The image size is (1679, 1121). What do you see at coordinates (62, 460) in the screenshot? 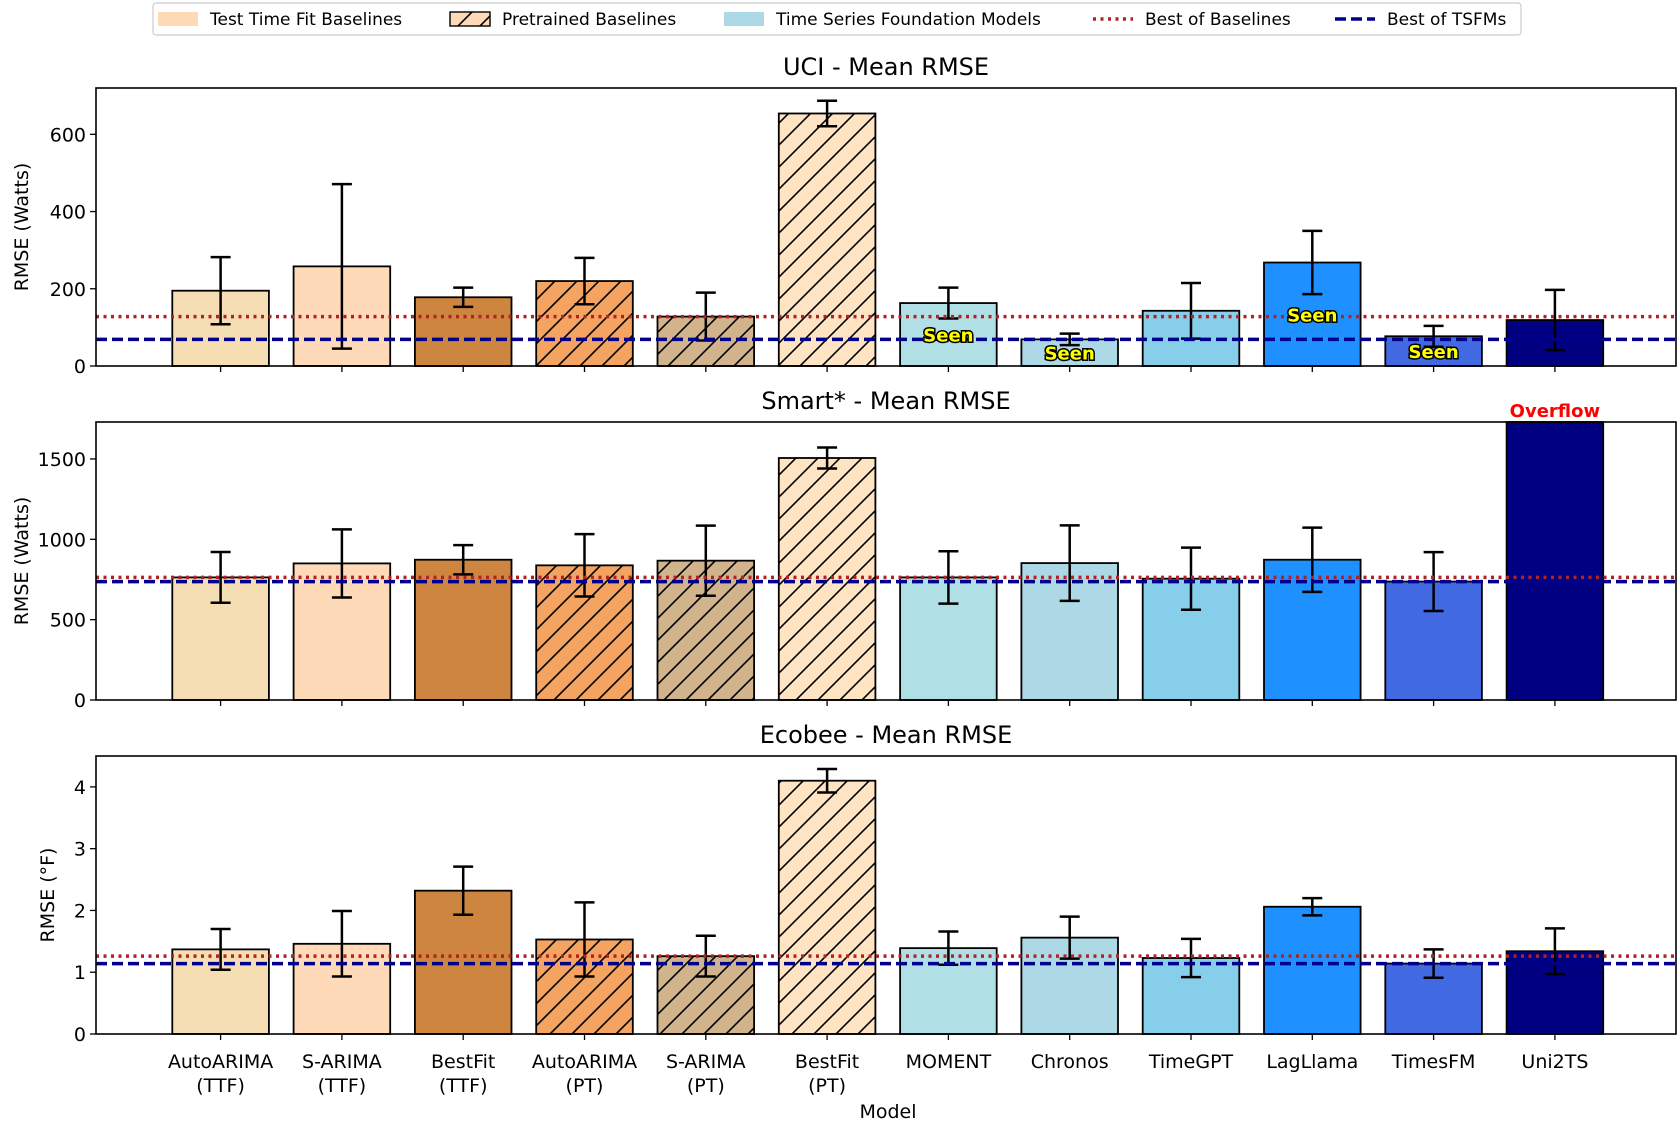
I see `y-tick-label: 1500` at bounding box center [62, 460].